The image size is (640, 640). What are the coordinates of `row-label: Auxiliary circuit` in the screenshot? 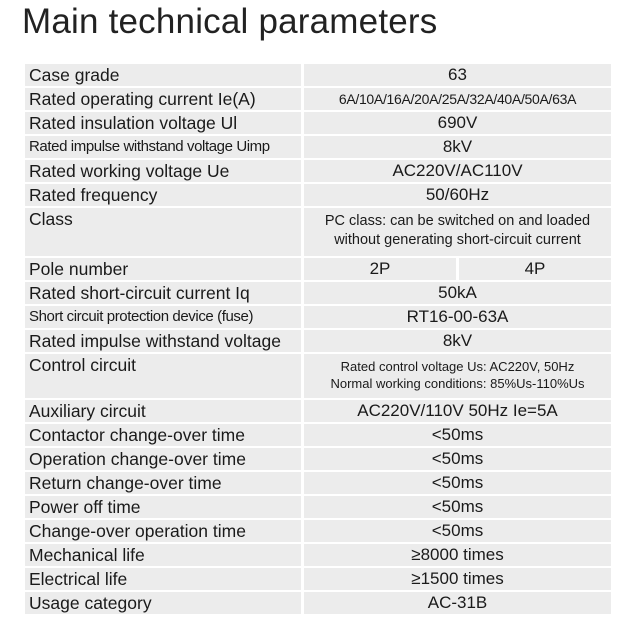 It's located at (163, 411).